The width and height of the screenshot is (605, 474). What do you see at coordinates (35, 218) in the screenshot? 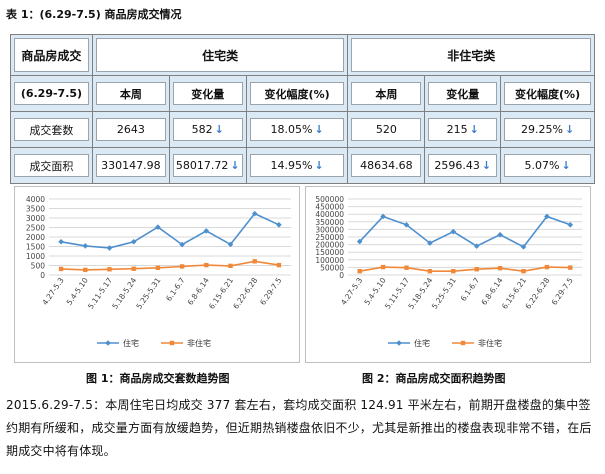
I see `y-tick-label: 3000` at bounding box center [35, 218].